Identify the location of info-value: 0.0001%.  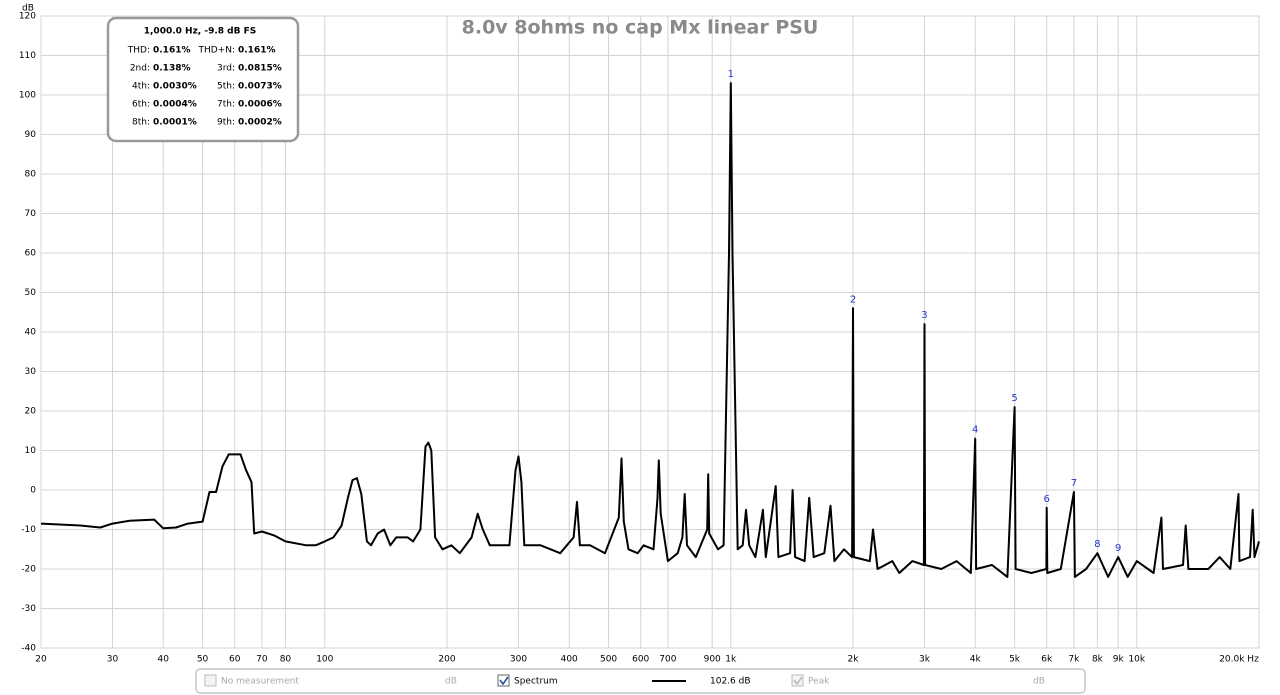
(175, 123).